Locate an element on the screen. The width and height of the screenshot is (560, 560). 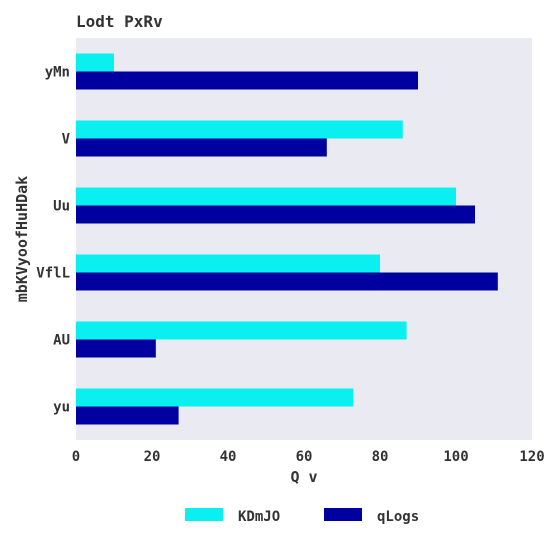
legend: KDmJO qLogs is located at coordinates (302, 516).